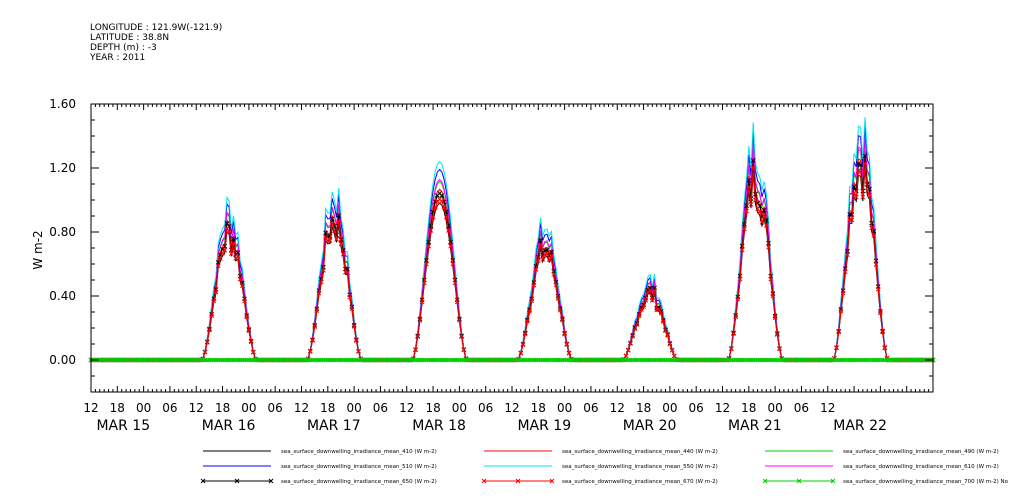  Describe the element at coordinates (38, 249) in the screenshot. I see `y-axis-label: W m-2` at that location.